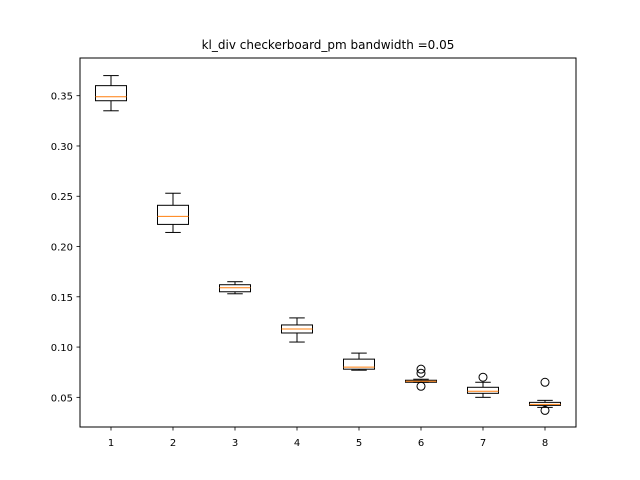  I want to click on y-tick-label-3: 0.15, so click(62, 298).